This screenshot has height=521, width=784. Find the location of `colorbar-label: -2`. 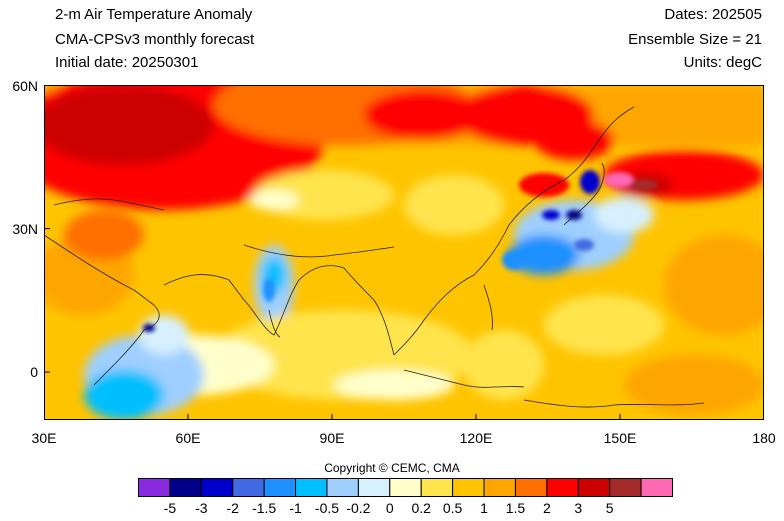

colorbar-label: -2 is located at coordinates (232, 508).